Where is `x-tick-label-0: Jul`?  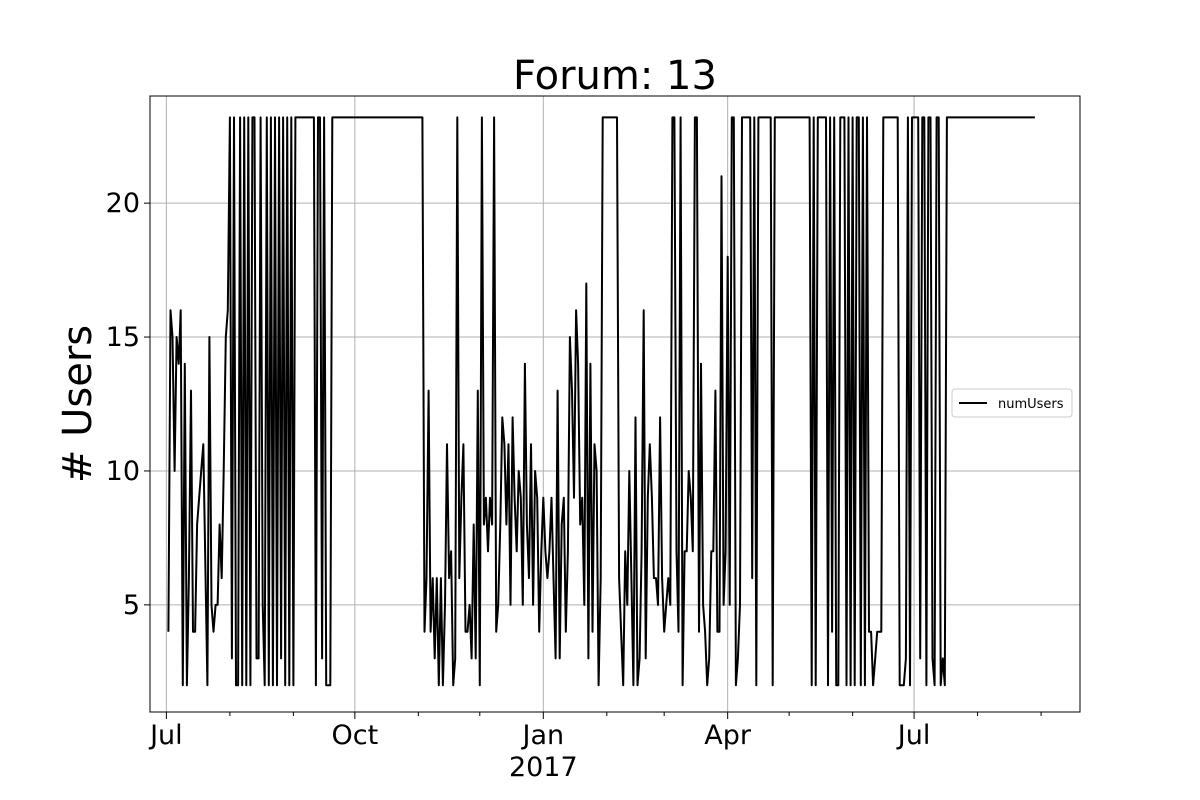
x-tick-label-0: Jul is located at coordinates (165, 735).